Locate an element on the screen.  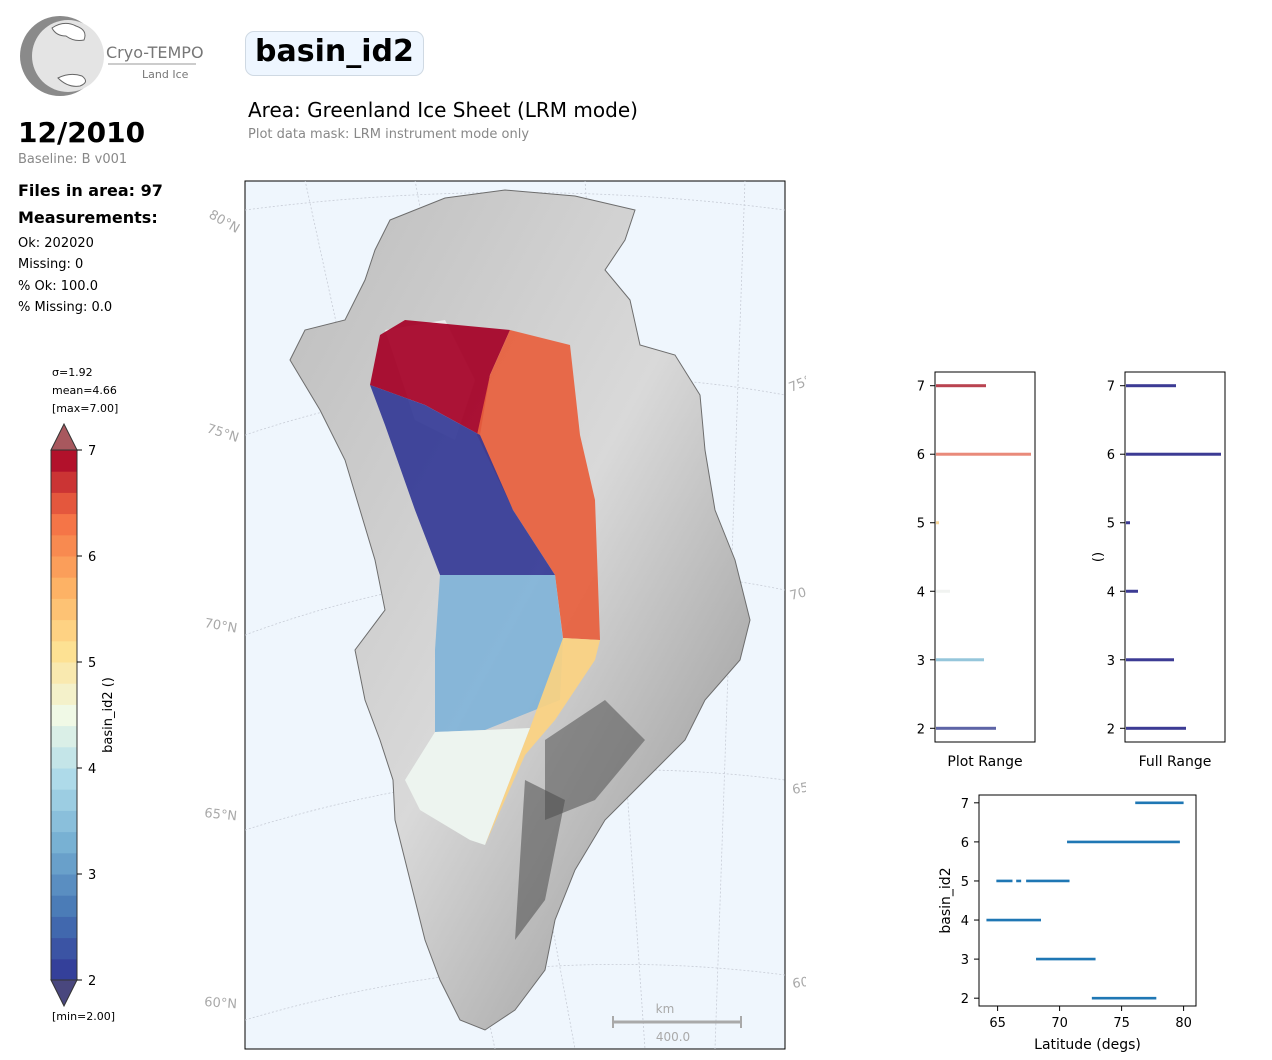
lat-label-right-60: 60°N is located at coordinates (798, 982).